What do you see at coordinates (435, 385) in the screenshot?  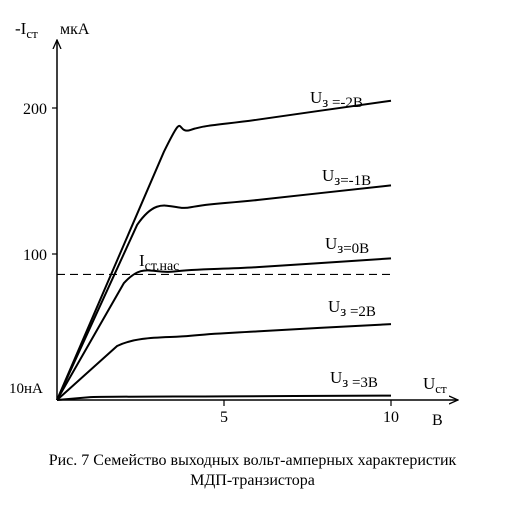 I see `x-axis-label: Uст` at bounding box center [435, 385].